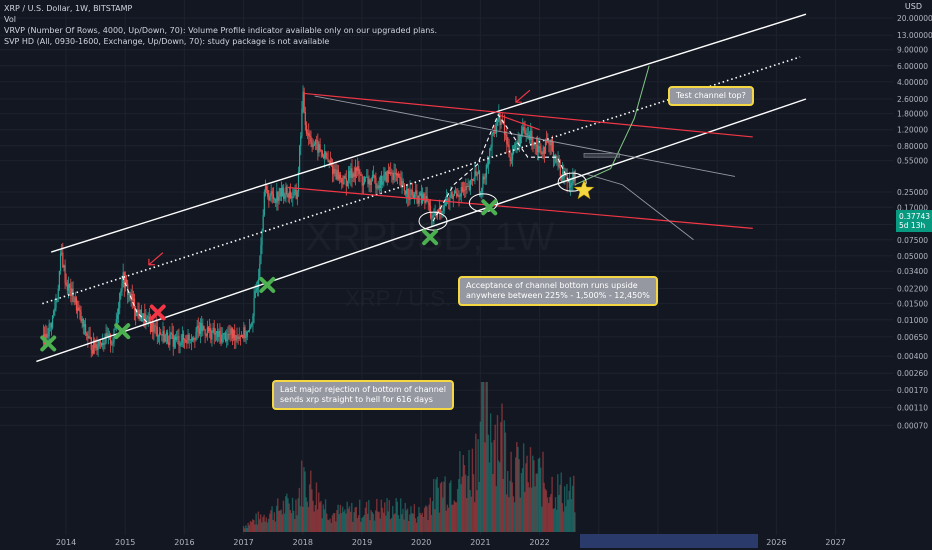  I want to click on highlight-circle, so click(433, 221).